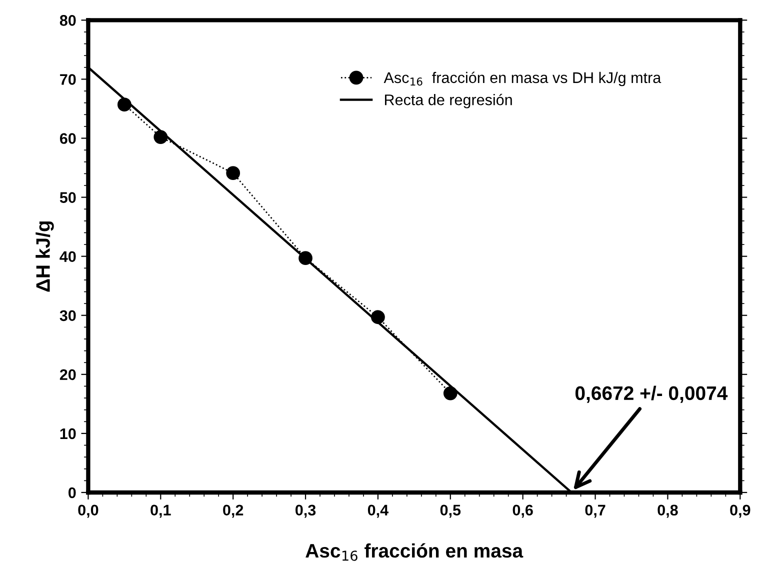 Image resolution: width=767 pixels, height=576 pixels. I want to click on x-tick-label: 0,9, so click(740, 511).